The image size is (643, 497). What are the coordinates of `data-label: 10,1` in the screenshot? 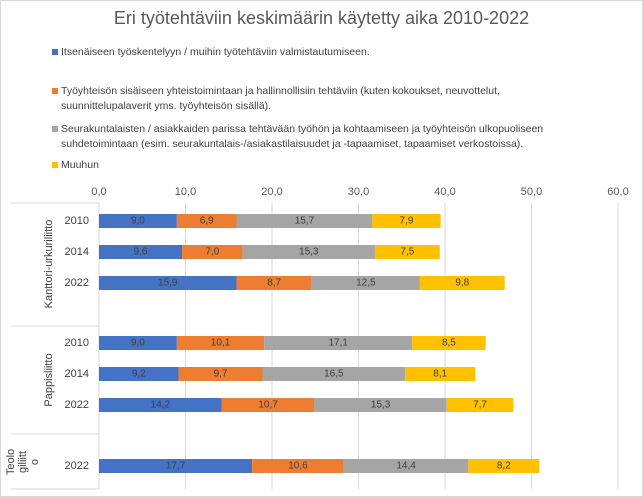 It's located at (221, 343).